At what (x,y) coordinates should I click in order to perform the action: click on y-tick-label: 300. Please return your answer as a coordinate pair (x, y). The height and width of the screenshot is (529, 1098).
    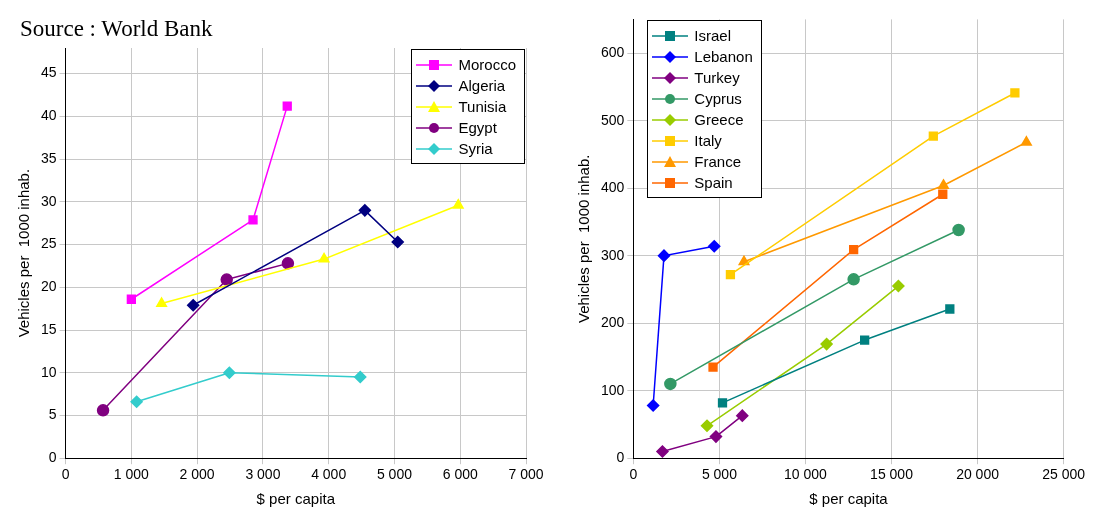
    Looking at the image, I should click on (613, 254).